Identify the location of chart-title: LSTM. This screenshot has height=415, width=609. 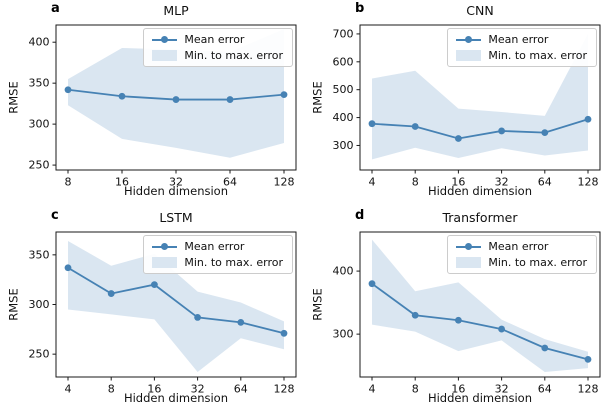
(176, 217).